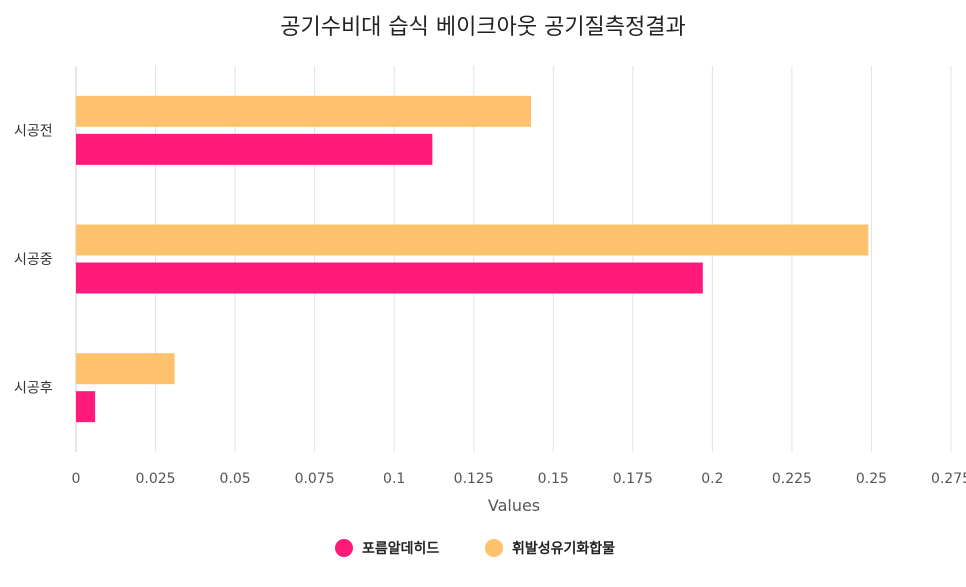 This screenshot has height=587, width=966. What do you see at coordinates (948, 479) in the screenshot?
I see `x-tick-label: 0.275` at bounding box center [948, 479].